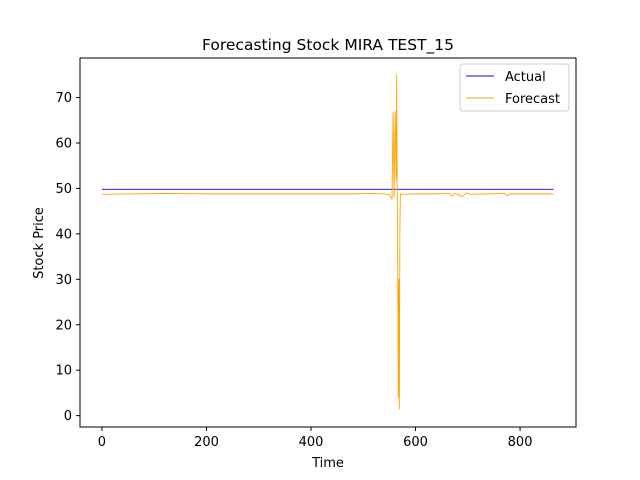  What do you see at coordinates (532, 99) in the screenshot?
I see `legend-label-forecast: Forecast` at bounding box center [532, 99].